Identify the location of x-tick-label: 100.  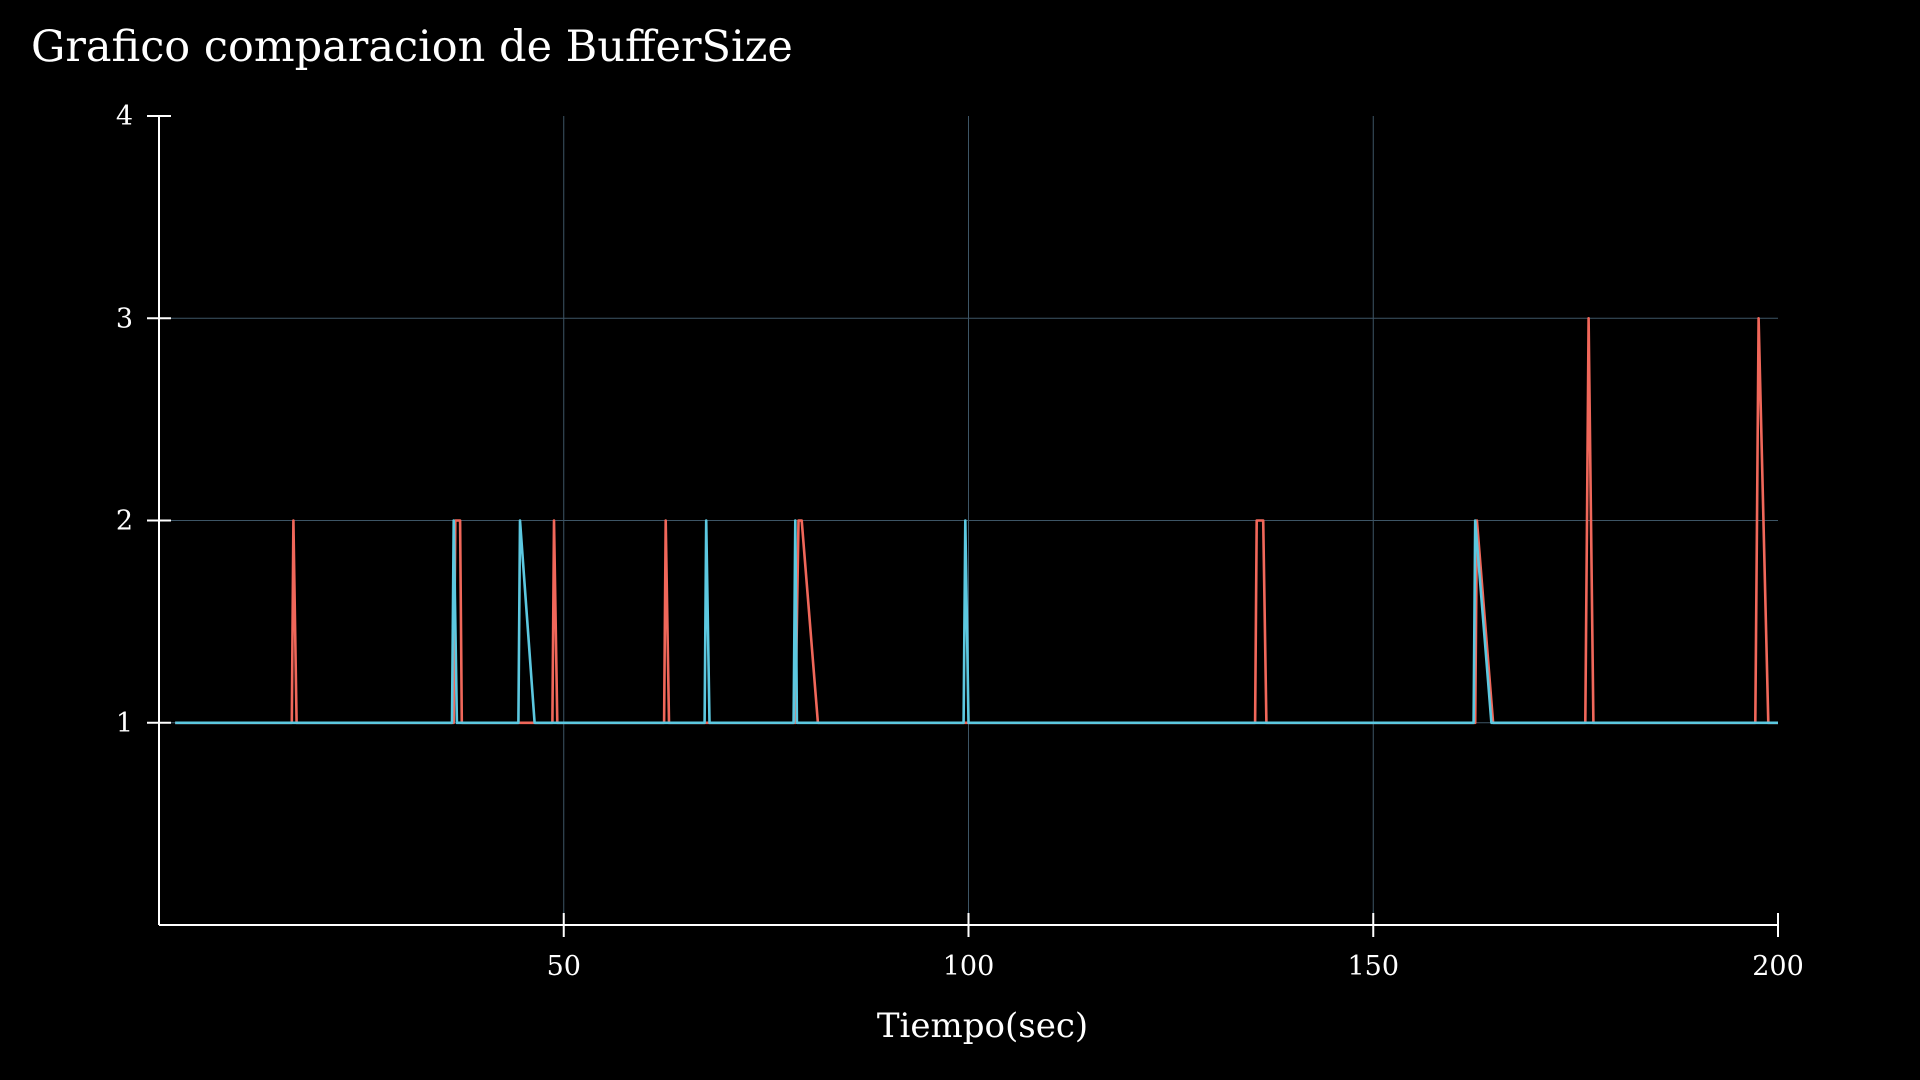
(969, 966).